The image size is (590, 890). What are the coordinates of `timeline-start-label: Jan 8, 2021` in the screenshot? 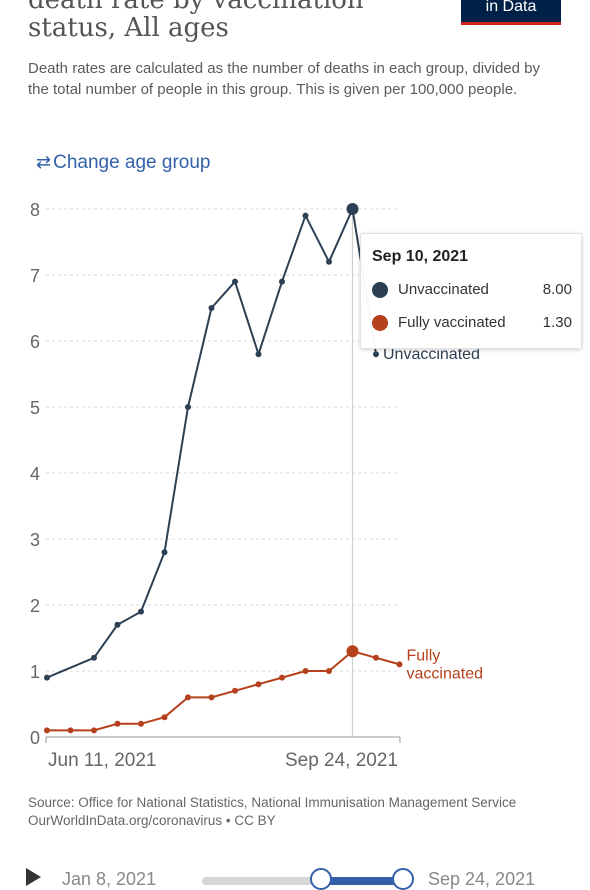 It's located at (109, 879).